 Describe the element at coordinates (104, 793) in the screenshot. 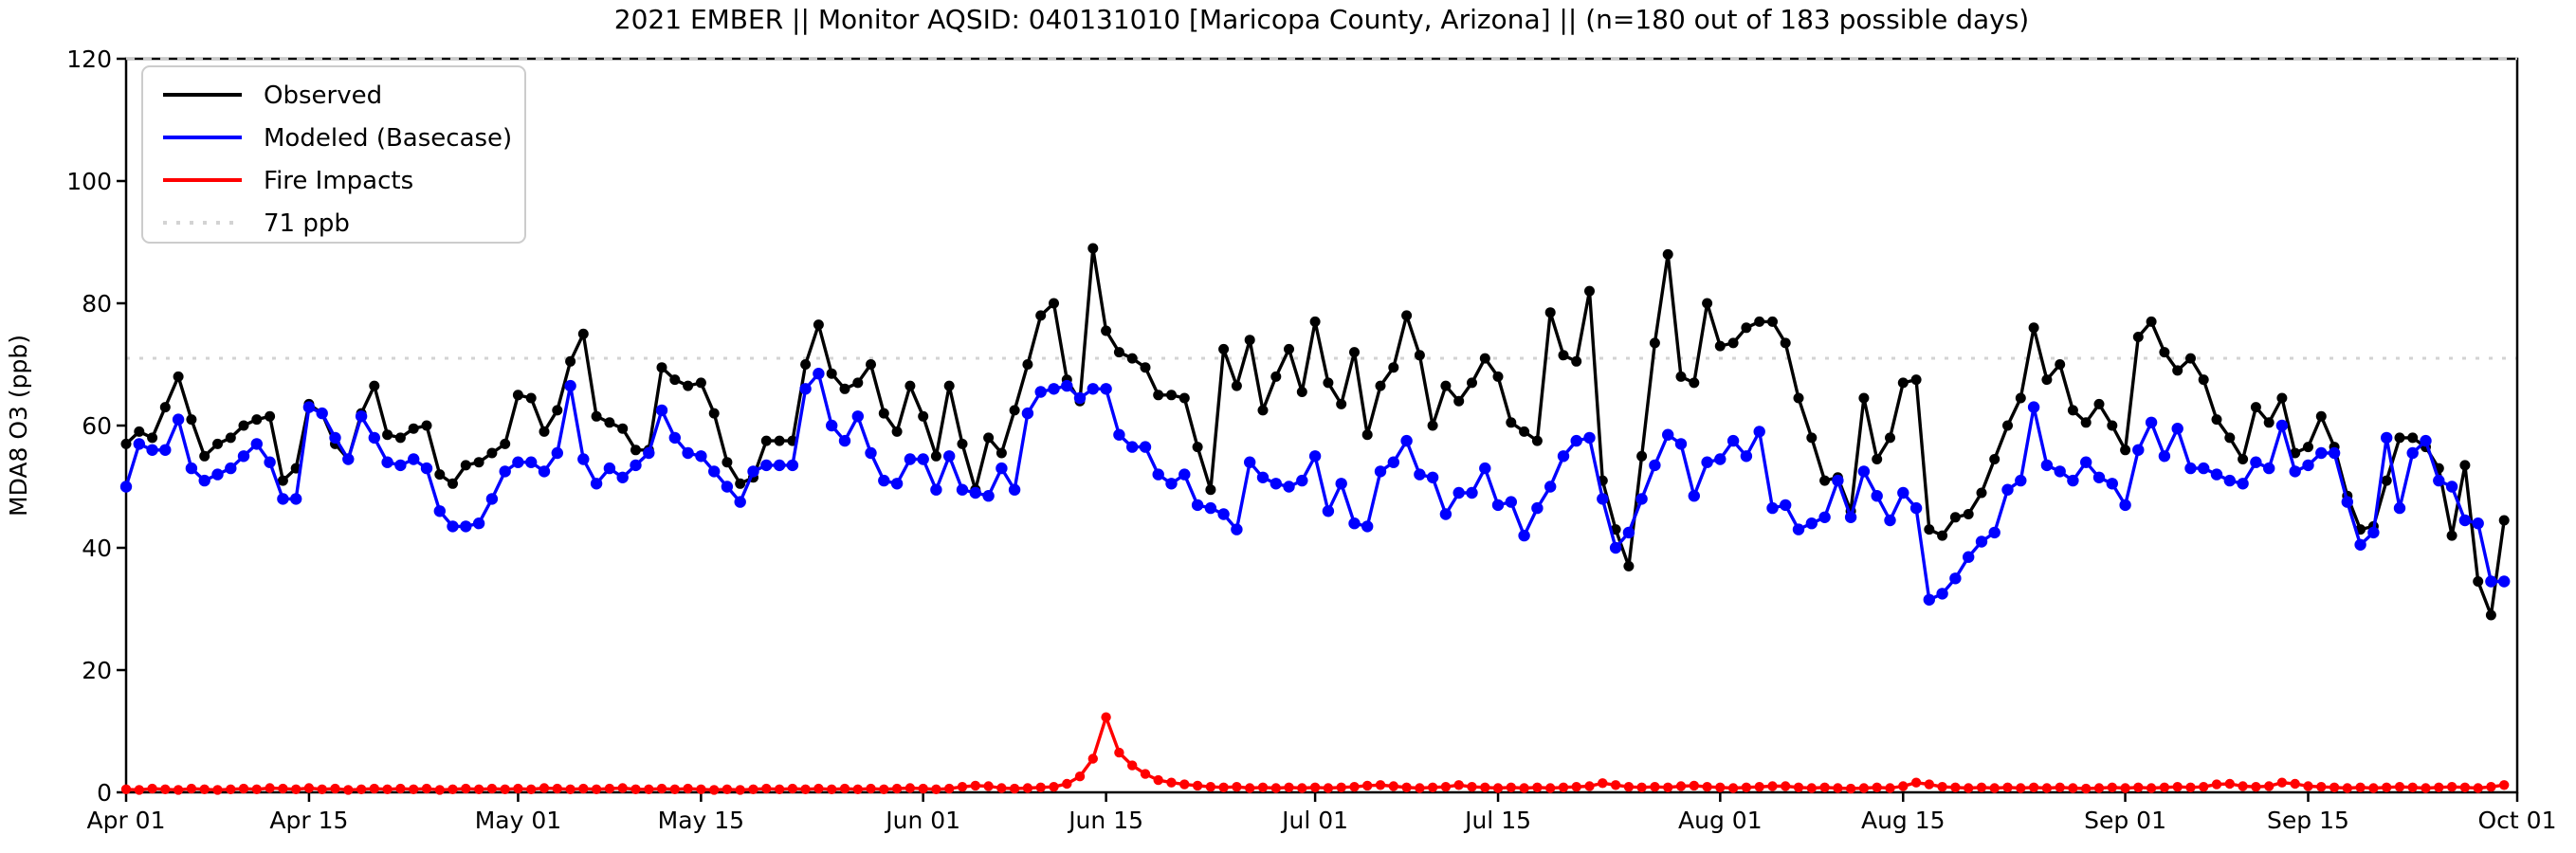

I see `y-tick-label: 0` at that location.